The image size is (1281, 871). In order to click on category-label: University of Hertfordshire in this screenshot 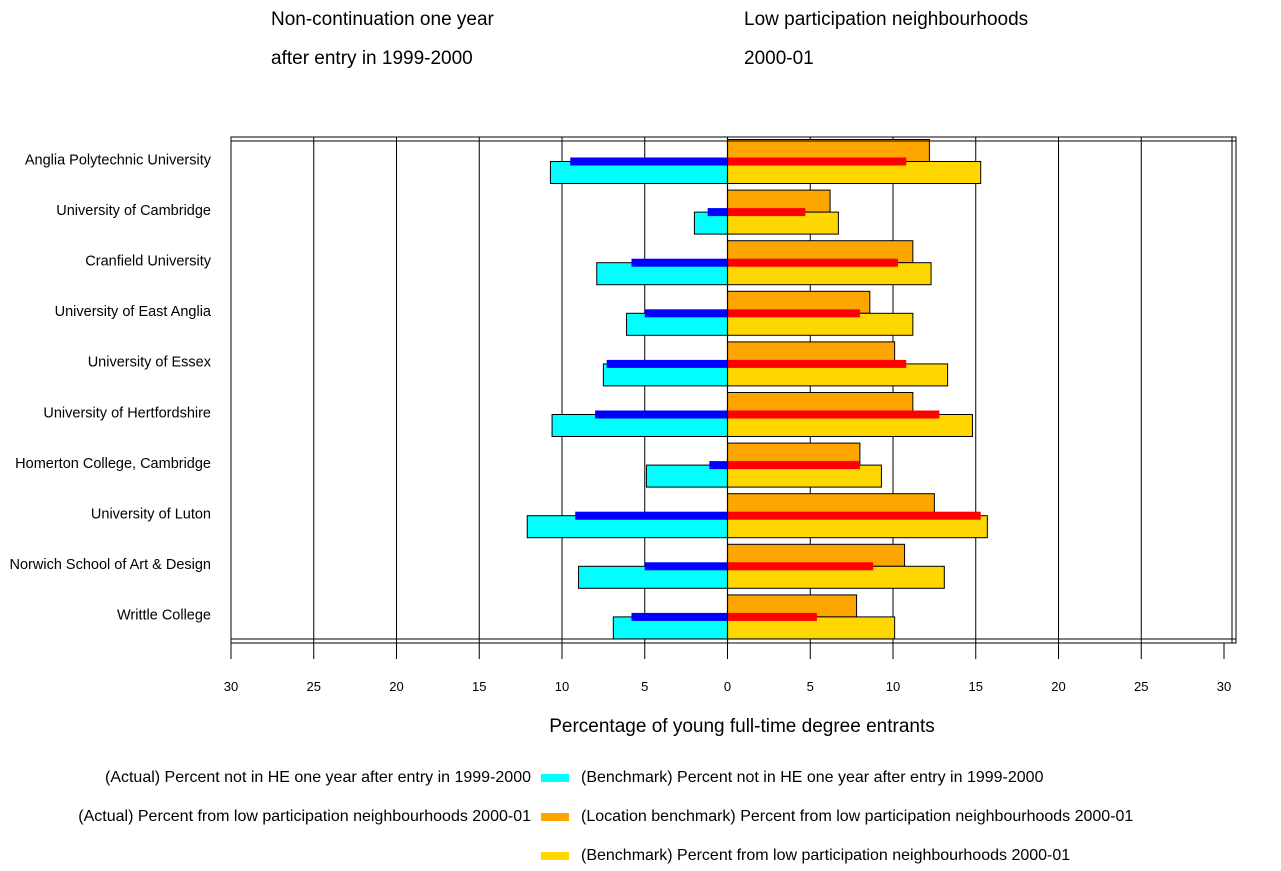, I will do `click(127, 413)`.